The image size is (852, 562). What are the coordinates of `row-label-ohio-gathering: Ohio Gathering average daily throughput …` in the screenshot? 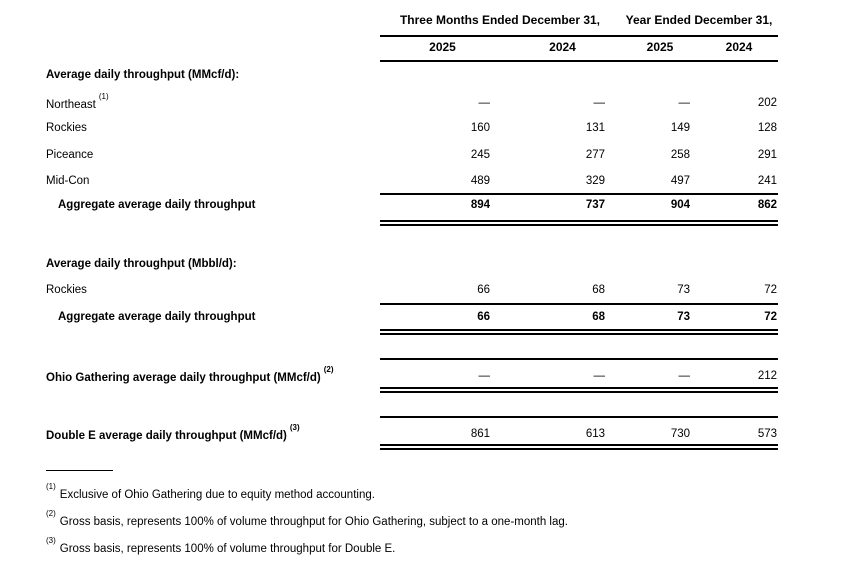 It's located at (183, 377).